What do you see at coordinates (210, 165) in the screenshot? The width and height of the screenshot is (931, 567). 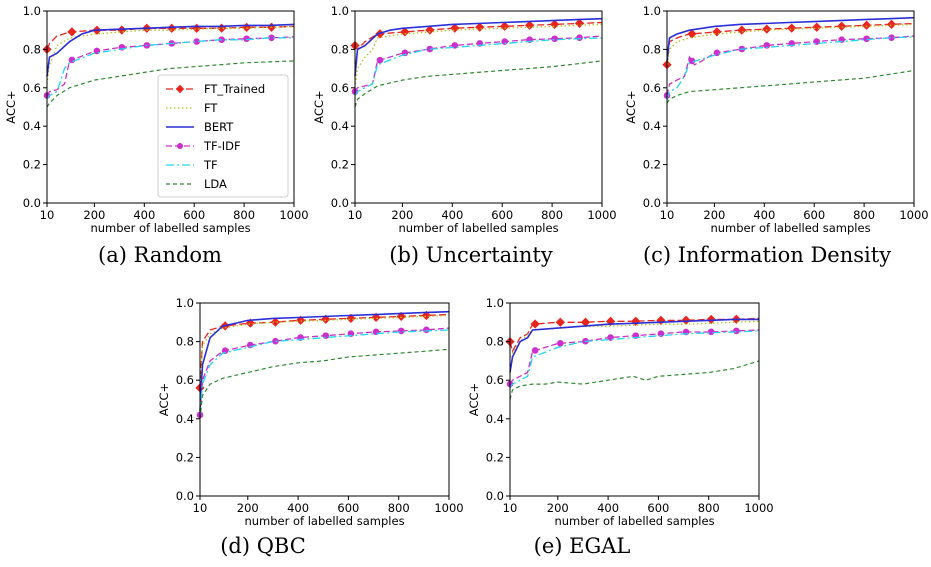 I see `legend-label-tf: TF` at bounding box center [210, 165].